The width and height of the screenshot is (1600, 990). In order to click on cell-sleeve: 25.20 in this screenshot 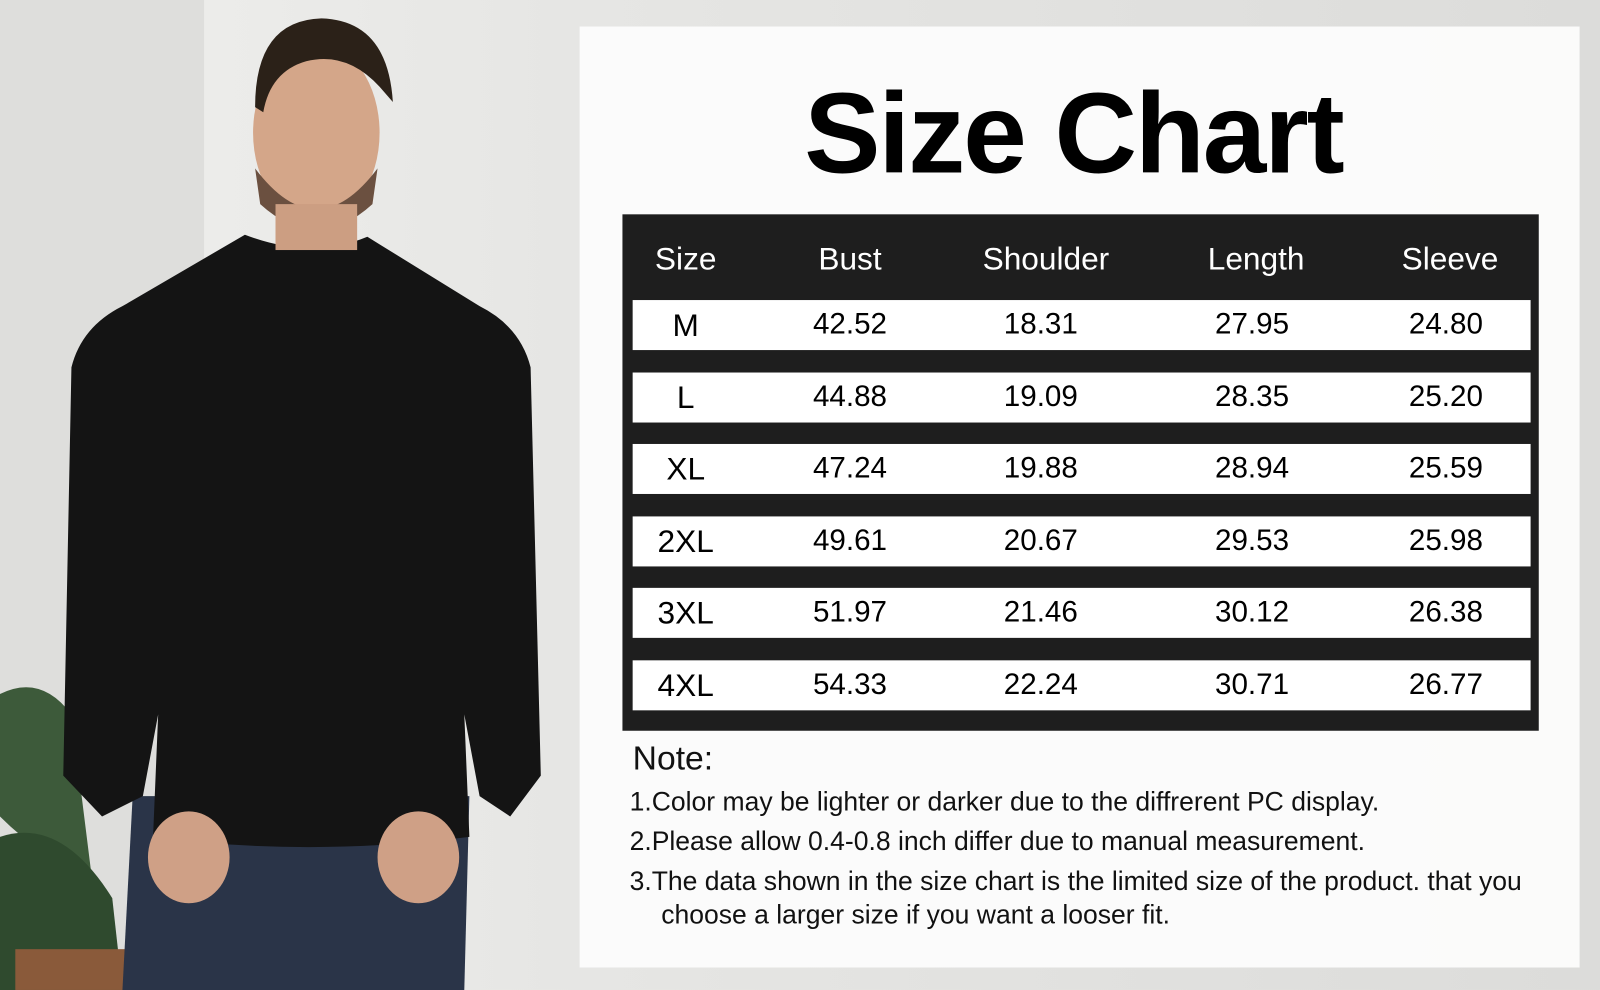, I will do `click(1445, 396)`.